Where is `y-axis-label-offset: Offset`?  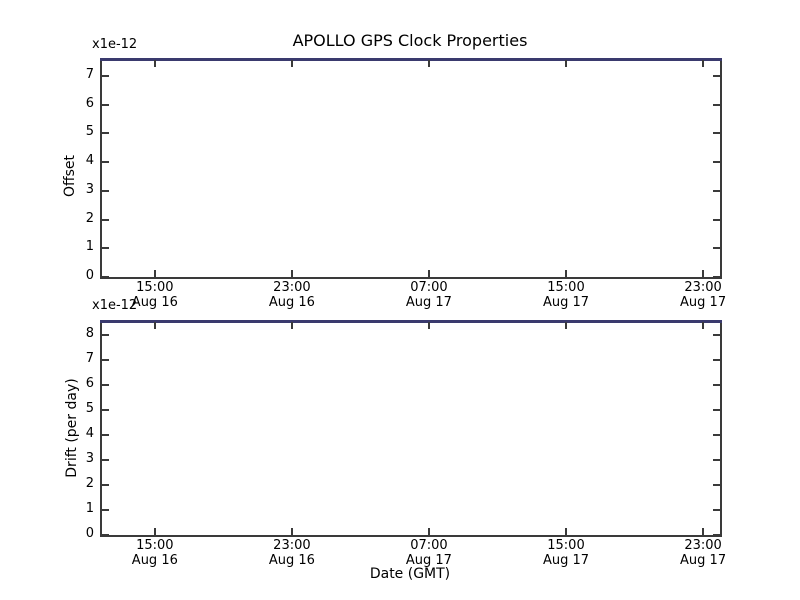
y-axis-label-offset: Offset is located at coordinates (70, 176).